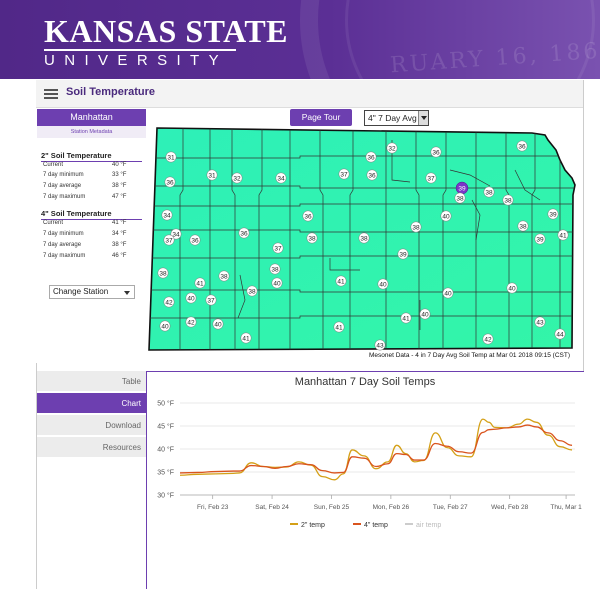 The width and height of the screenshot is (600, 589). What do you see at coordinates (237, 178) in the screenshot?
I see `station-marker: 32` at bounding box center [237, 178].